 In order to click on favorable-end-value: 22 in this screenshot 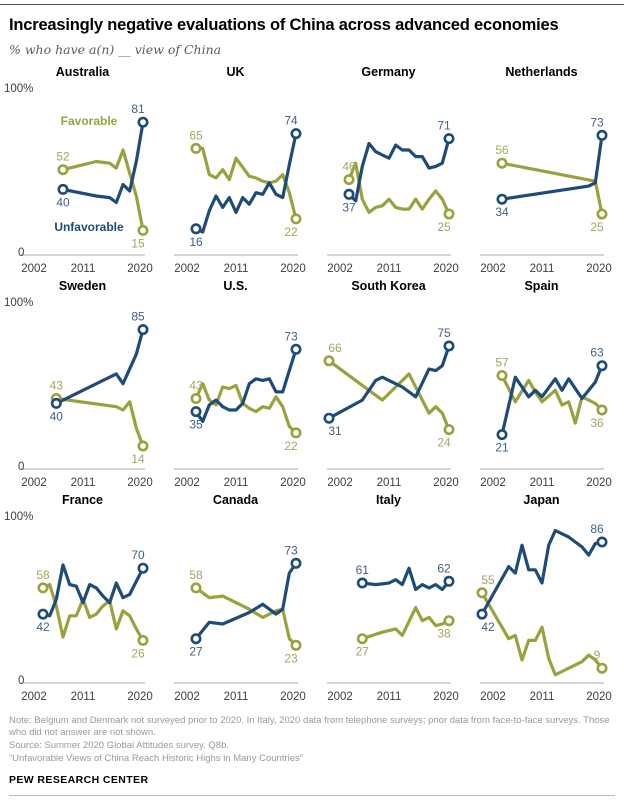, I will do `click(291, 232)`.